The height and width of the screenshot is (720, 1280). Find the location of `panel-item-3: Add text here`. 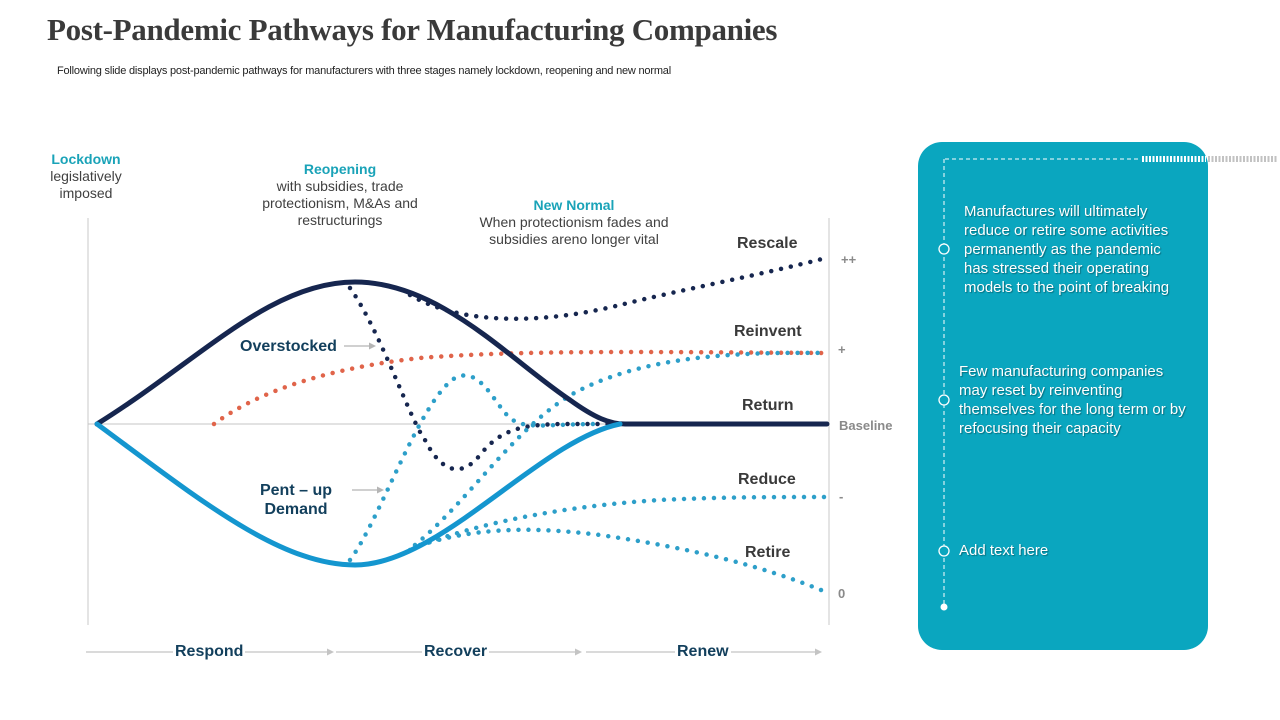

panel-item-3: Add text here is located at coordinates (1004, 550).